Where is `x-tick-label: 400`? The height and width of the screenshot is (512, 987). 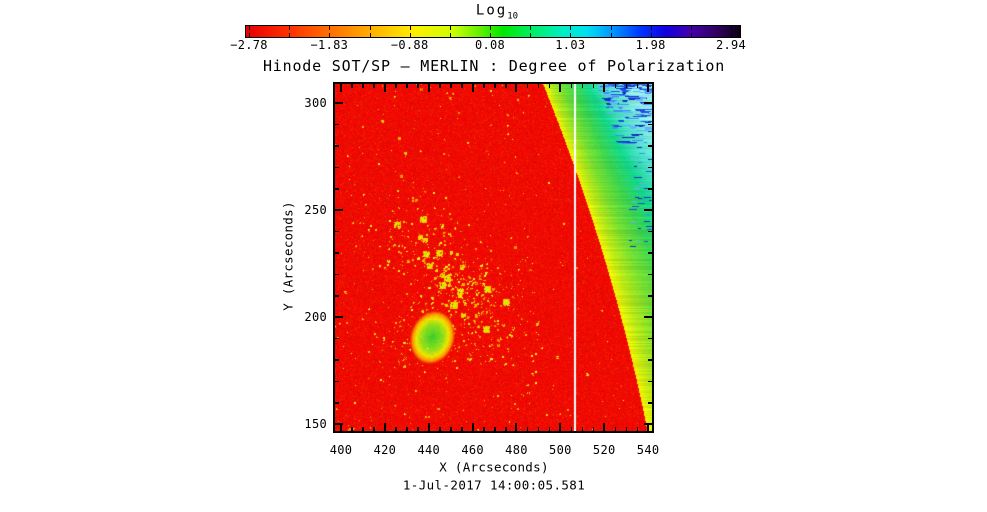
x-tick-label: 400 is located at coordinates (341, 450).